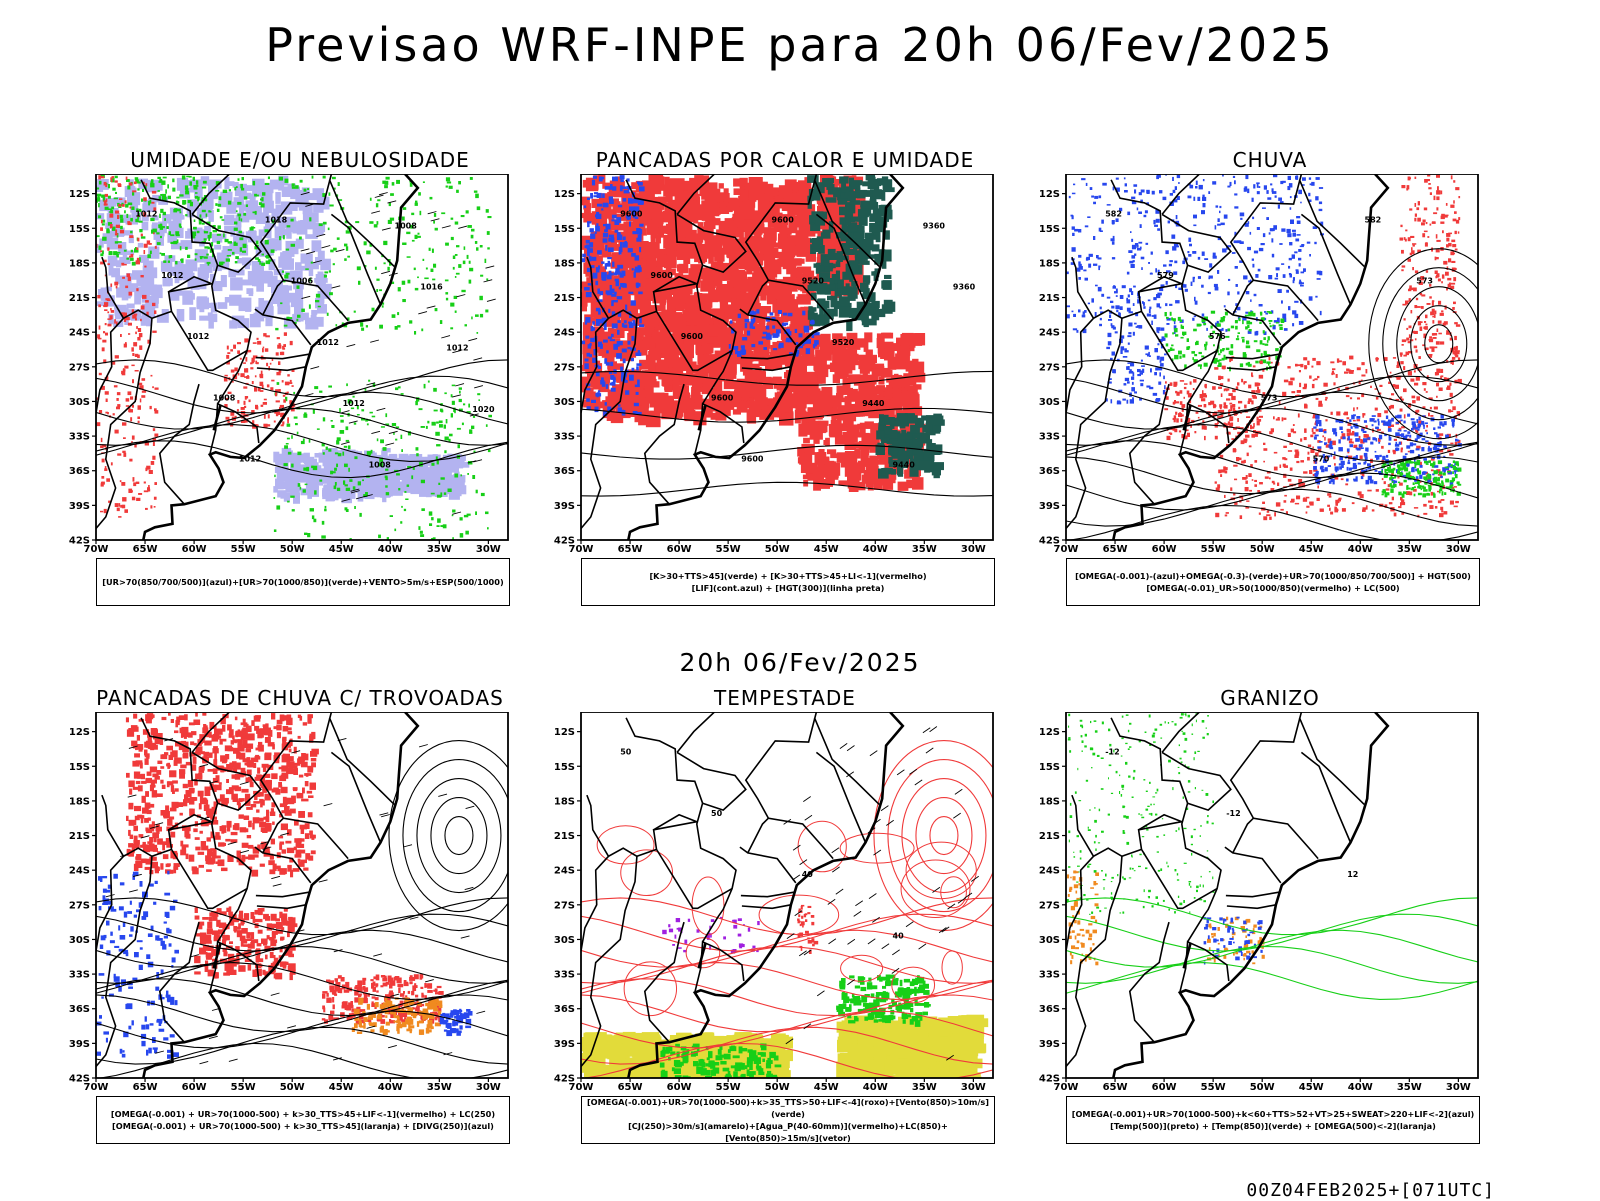 The width and height of the screenshot is (1600, 1201). Describe the element at coordinates (300, 698) in the screenshot. I see `panel-title: PANCADAS DE CHUVA C/ TROVOADAS` at that location.